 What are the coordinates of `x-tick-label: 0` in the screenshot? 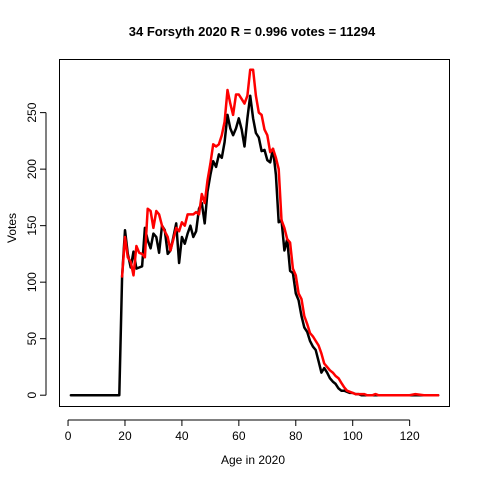 It's located at (68, 436).